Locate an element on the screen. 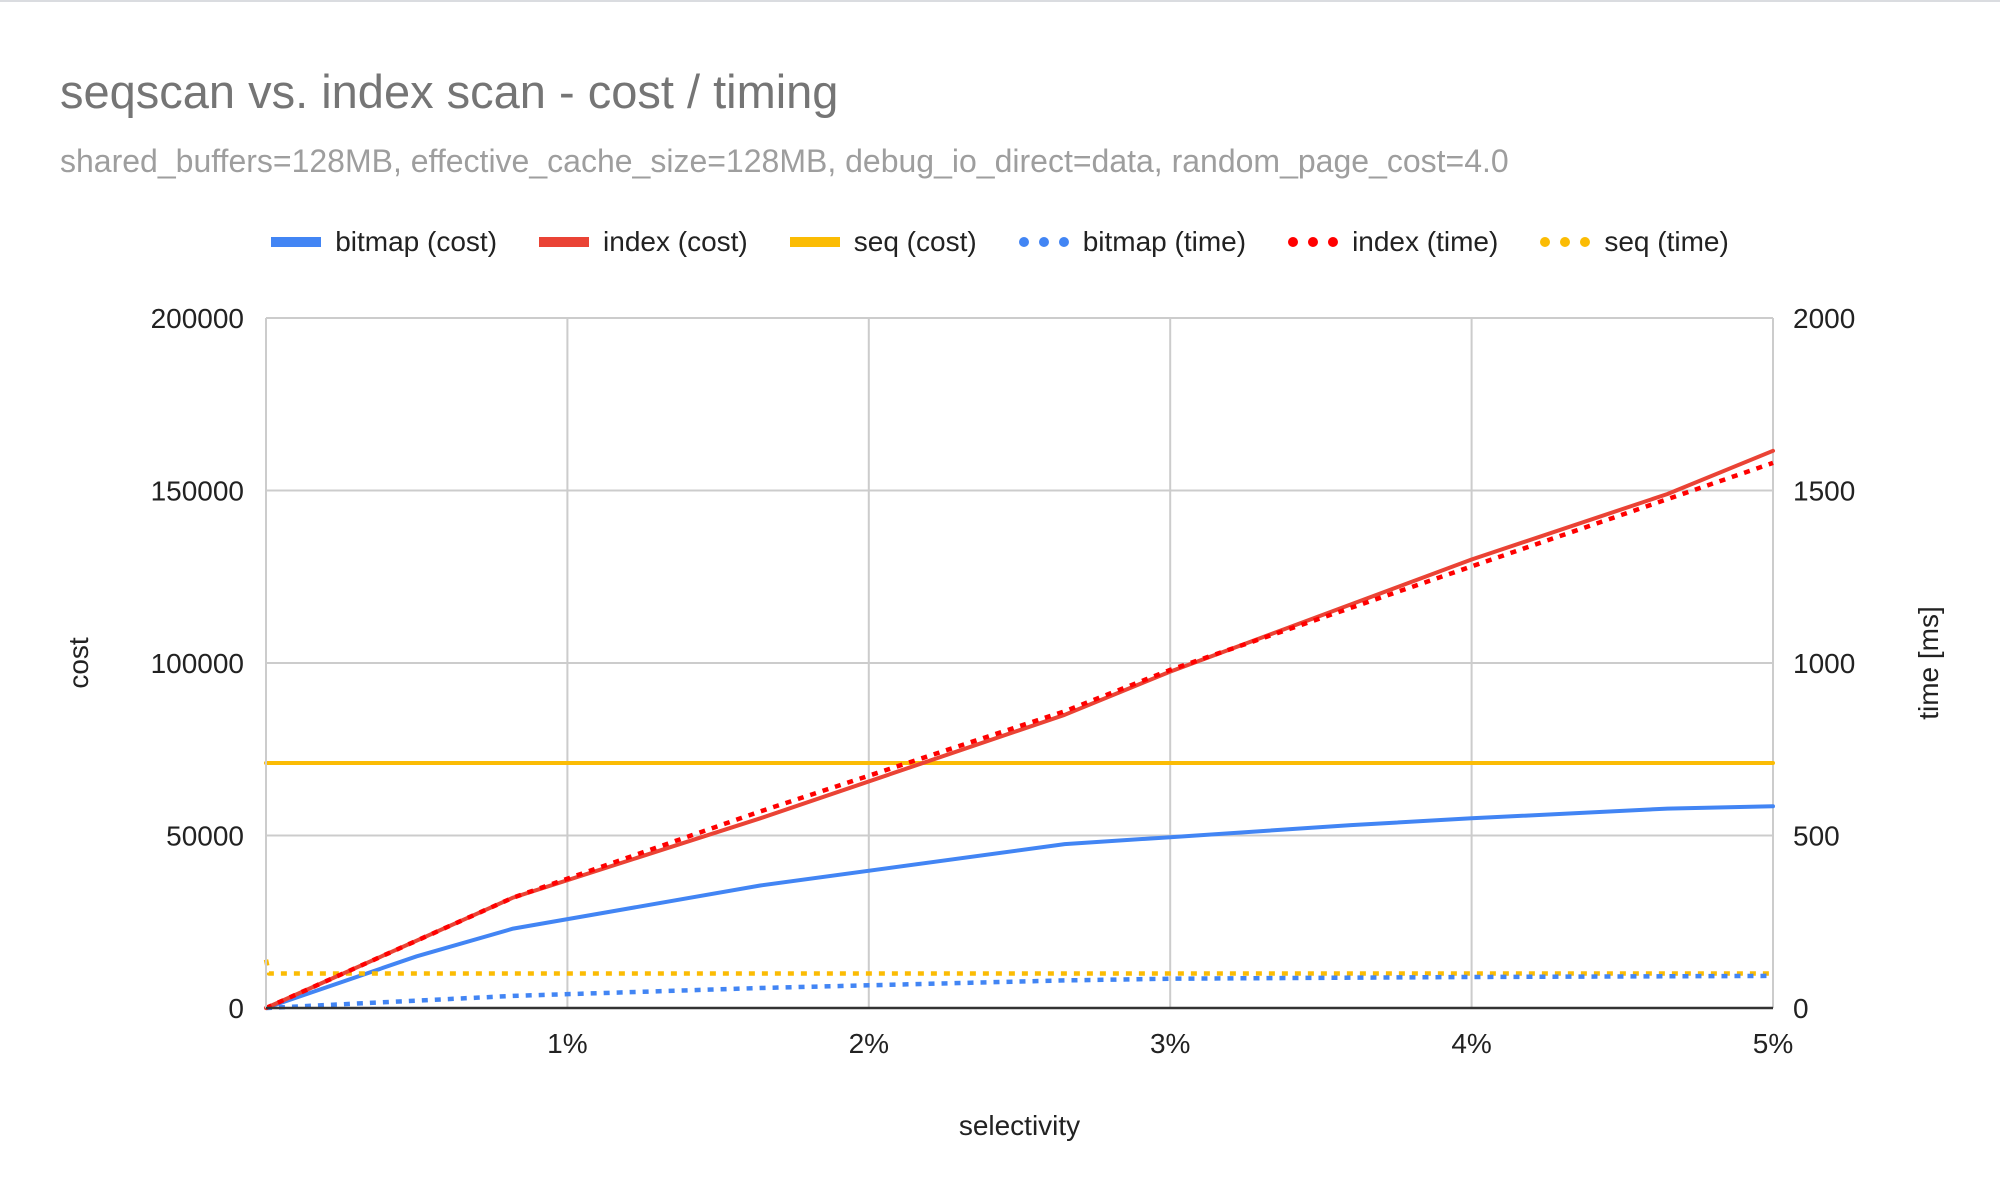 The height and width of the screenshot is (1200, 2000). legend-item: index (time) is located at coordinates (1393, 242).